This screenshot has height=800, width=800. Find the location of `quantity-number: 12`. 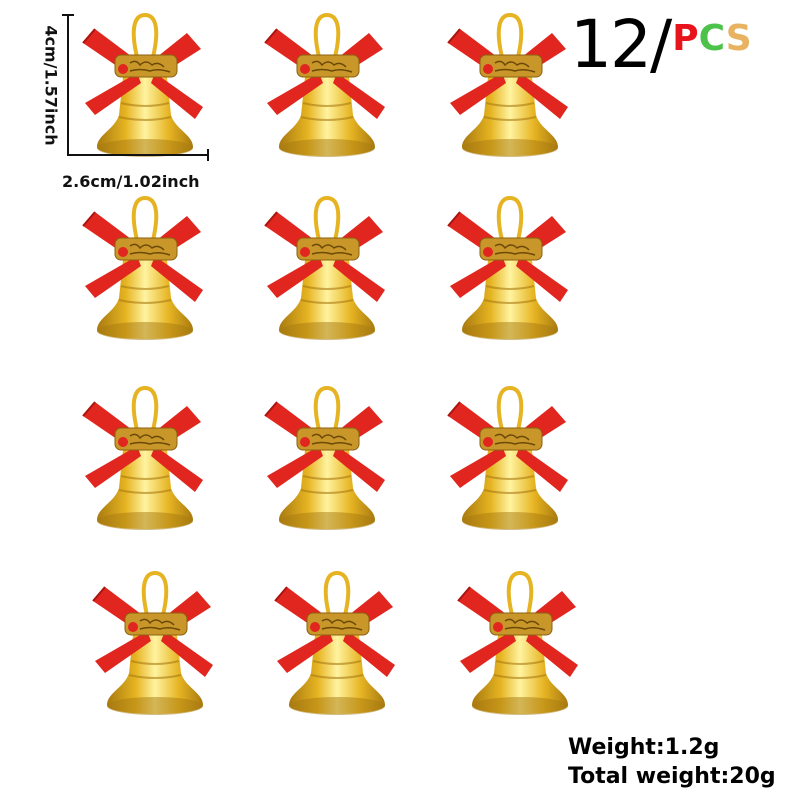

quantity-number: 12 is located at coordinates (611, 44).